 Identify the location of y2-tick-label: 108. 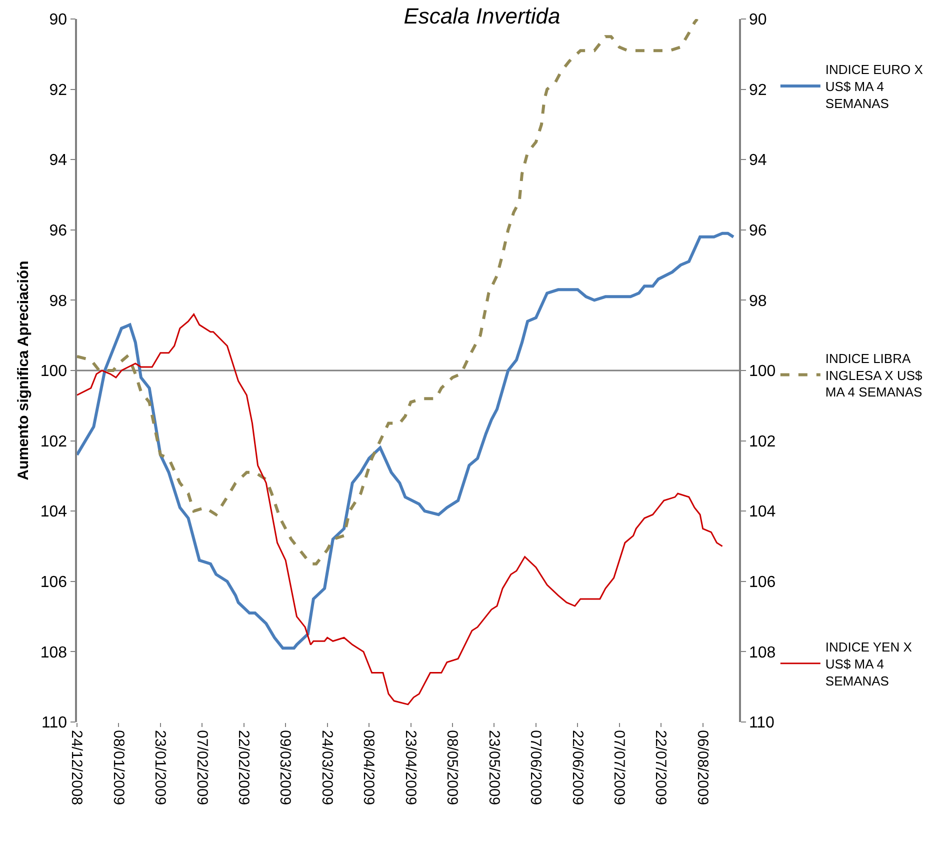
(762, 653).